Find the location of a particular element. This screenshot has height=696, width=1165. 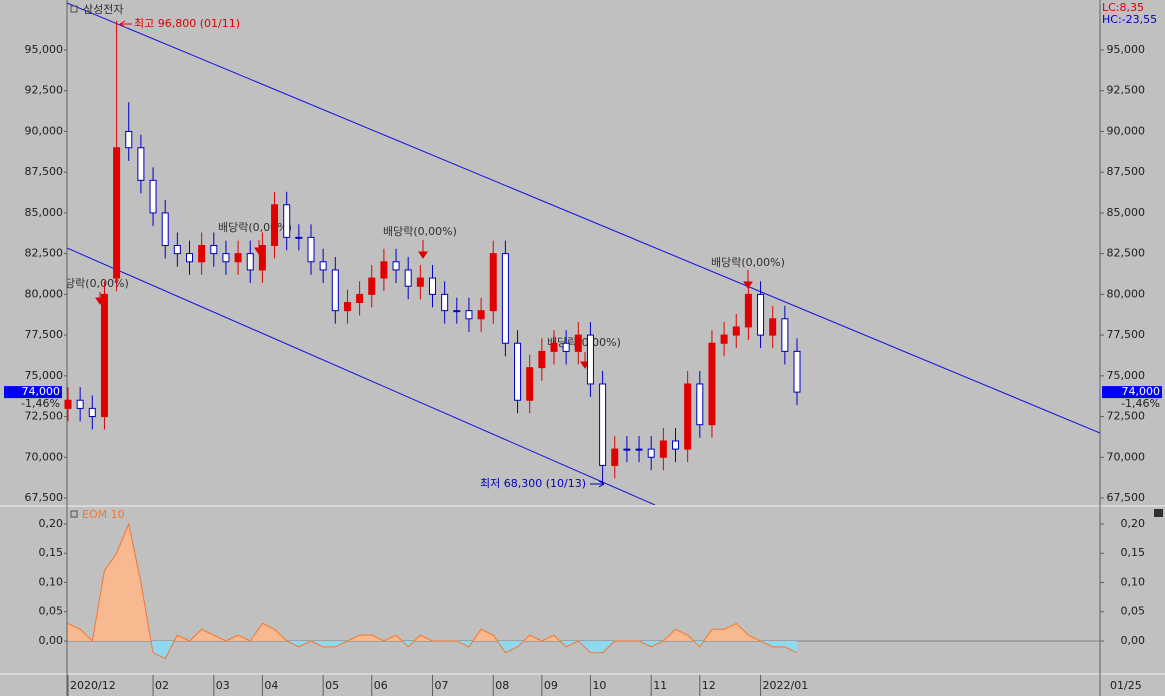

lc-label: LC:8,35 is located at coordinates (1123, 7).